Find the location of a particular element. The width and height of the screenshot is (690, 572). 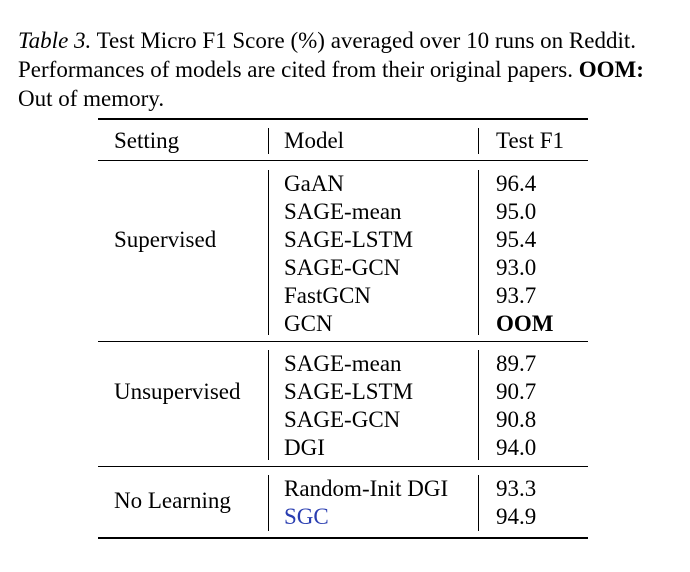

group-setting-label: Unsupervised is located at coordinates (177, 391).